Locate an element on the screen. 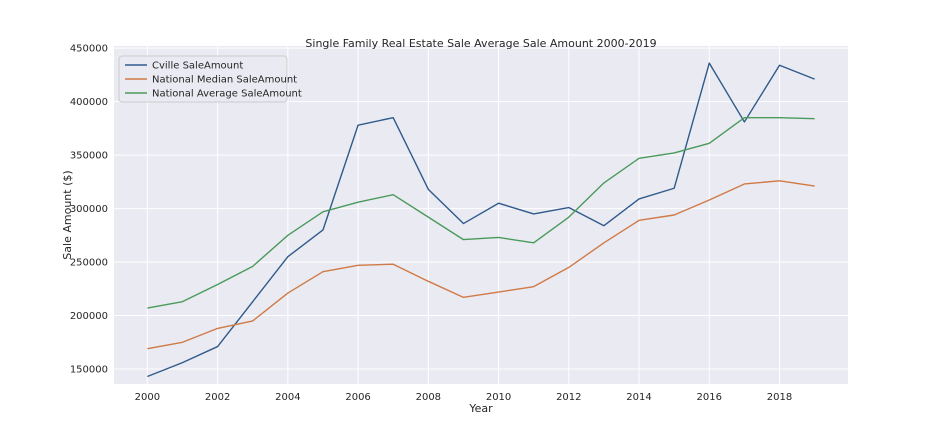 The width and height of the screenshot is (940, 440). legend-label-0: Cville SaleAmount is located at coordinates (197, 66).